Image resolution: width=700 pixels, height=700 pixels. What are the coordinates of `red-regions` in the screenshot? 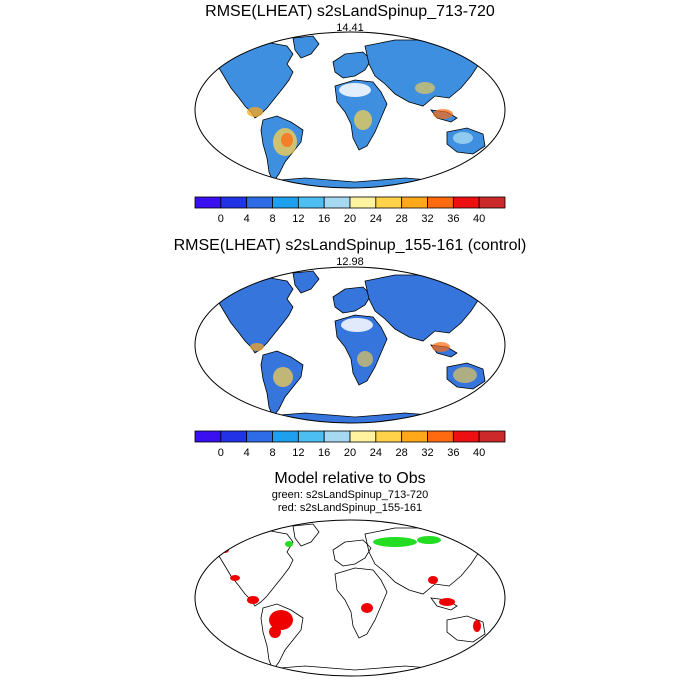 It's located at (351, 592).